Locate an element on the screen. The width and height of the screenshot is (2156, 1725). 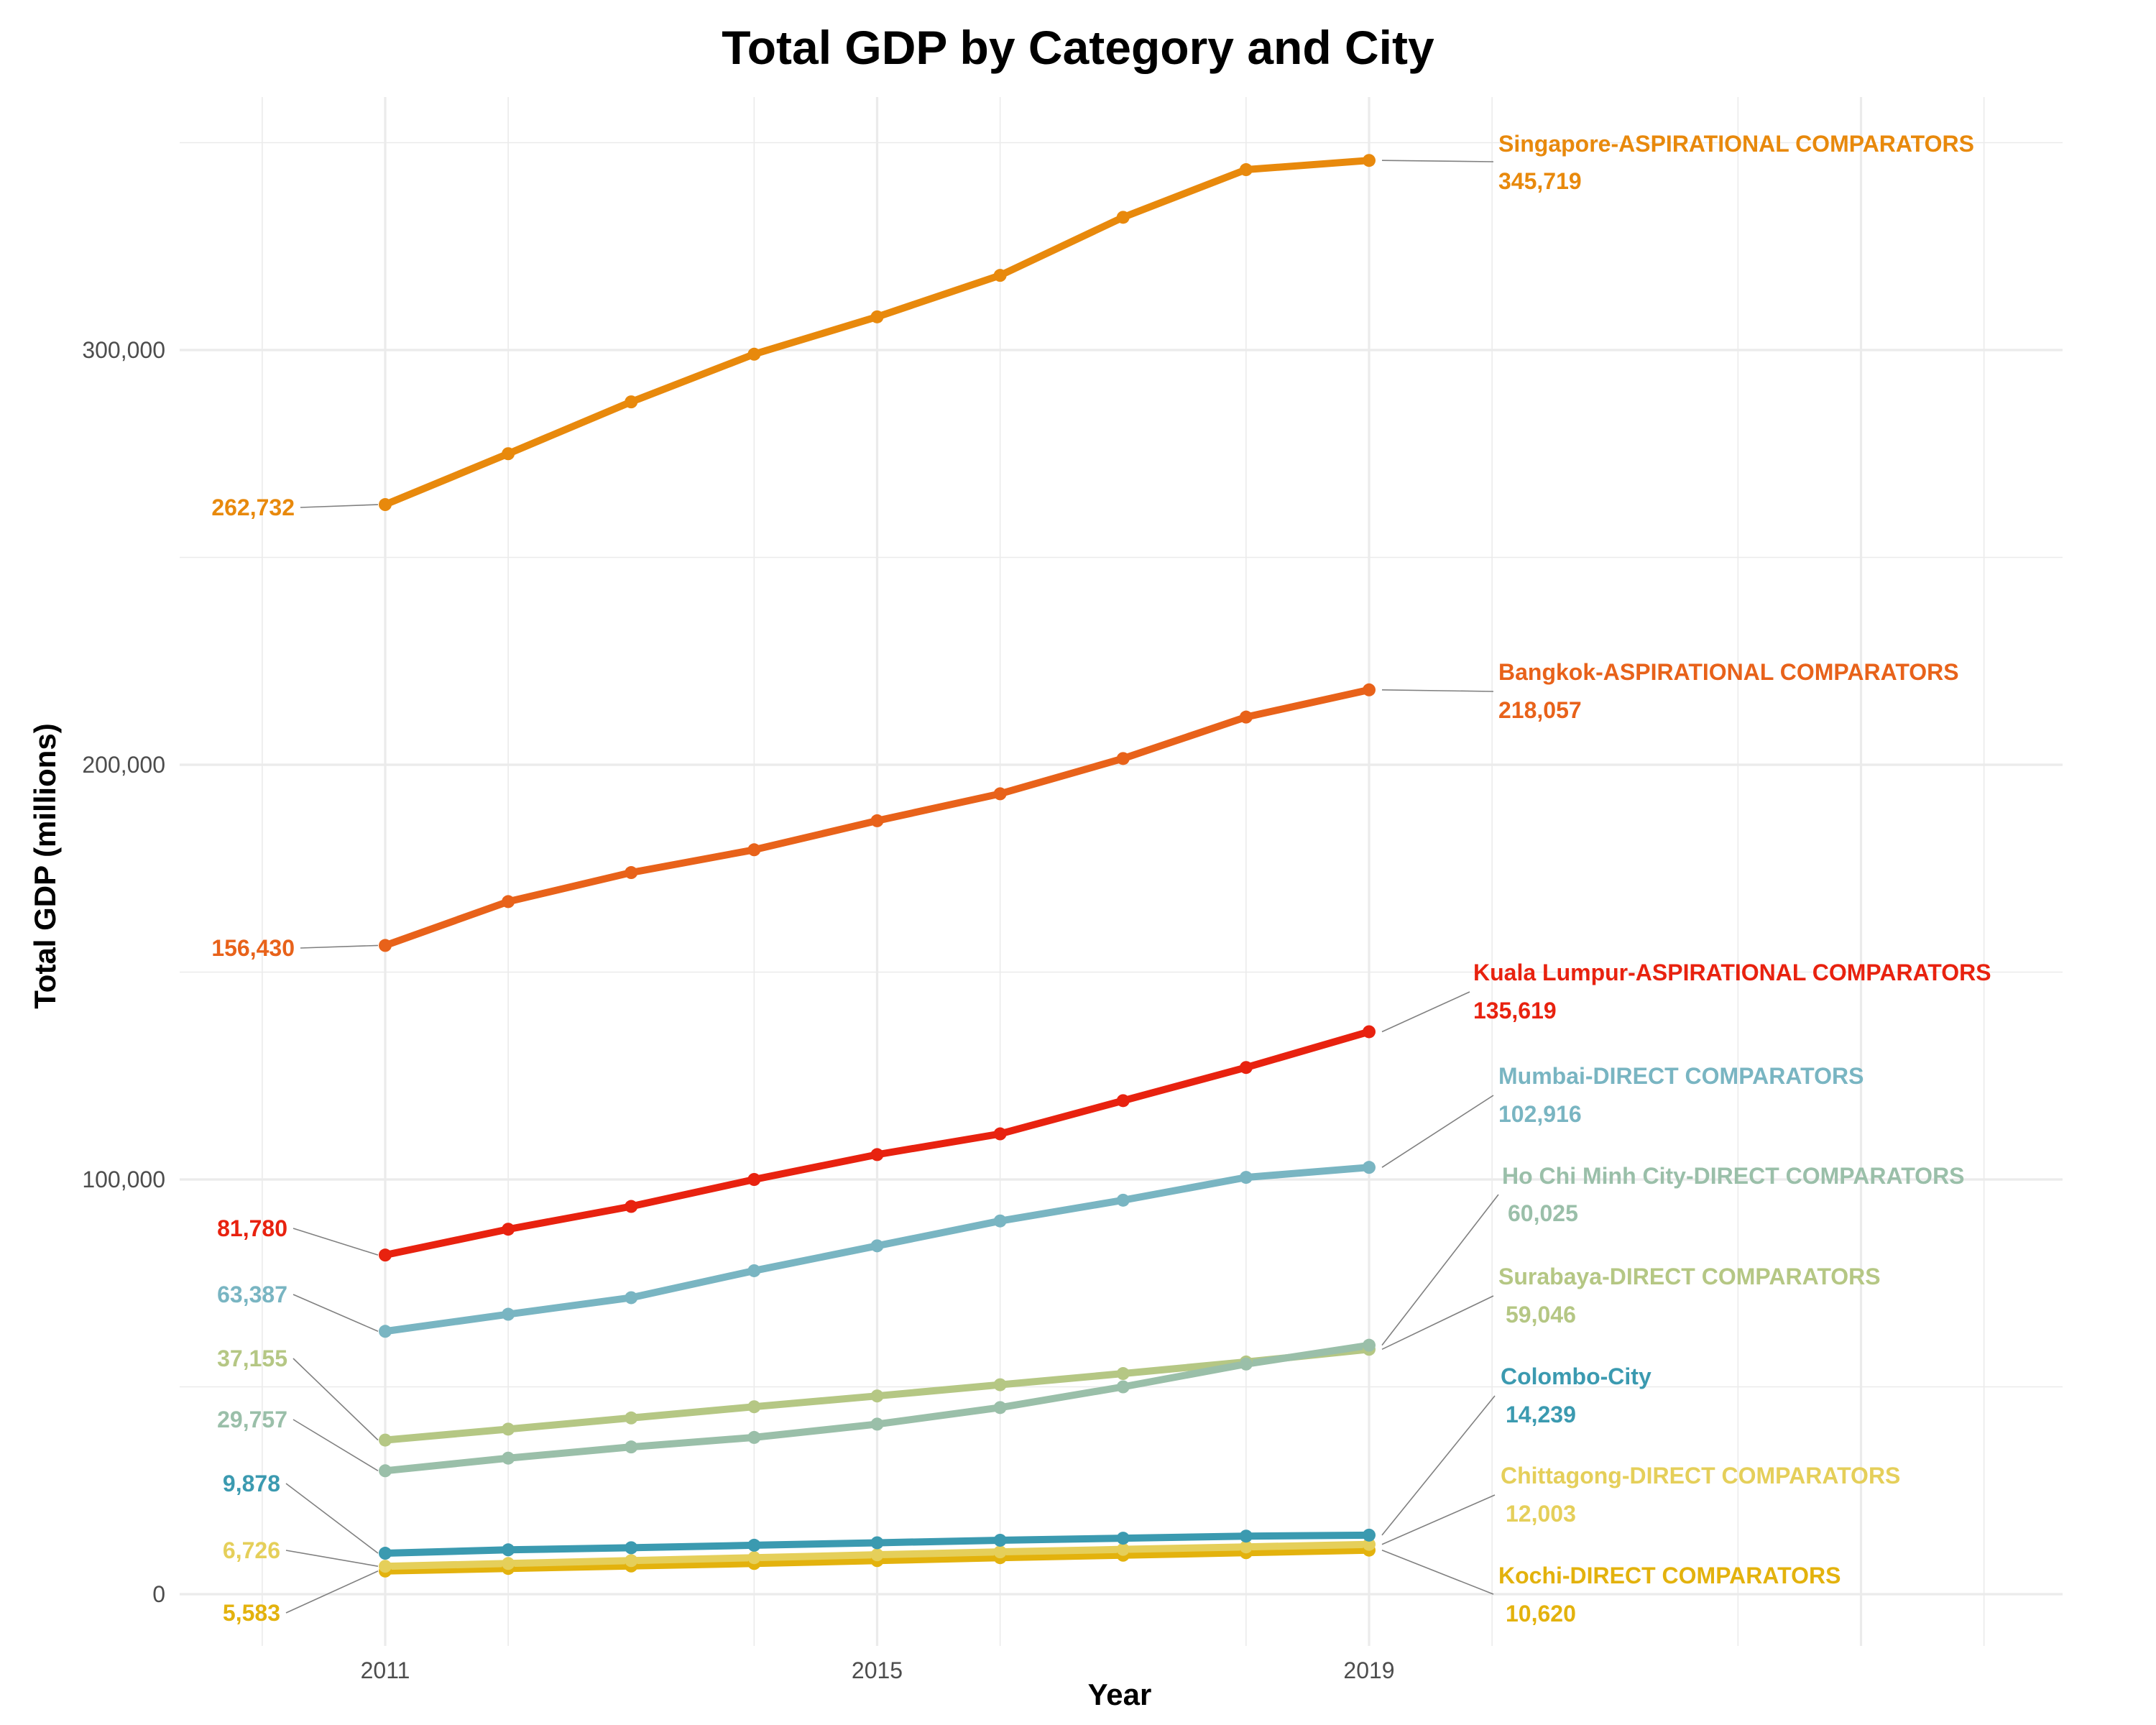
y-axis-title: Total GDP (millions) is located at coordinates (45, 865).